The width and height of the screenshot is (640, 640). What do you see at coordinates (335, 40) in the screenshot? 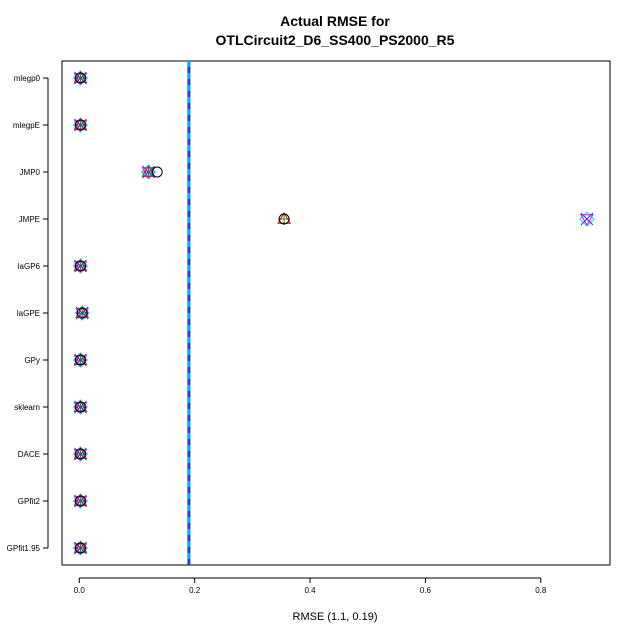
I see `chart-title-line-2: OTLCircuit2_D6_SS400_PS2000_R5` at bounding box center [335, 40].